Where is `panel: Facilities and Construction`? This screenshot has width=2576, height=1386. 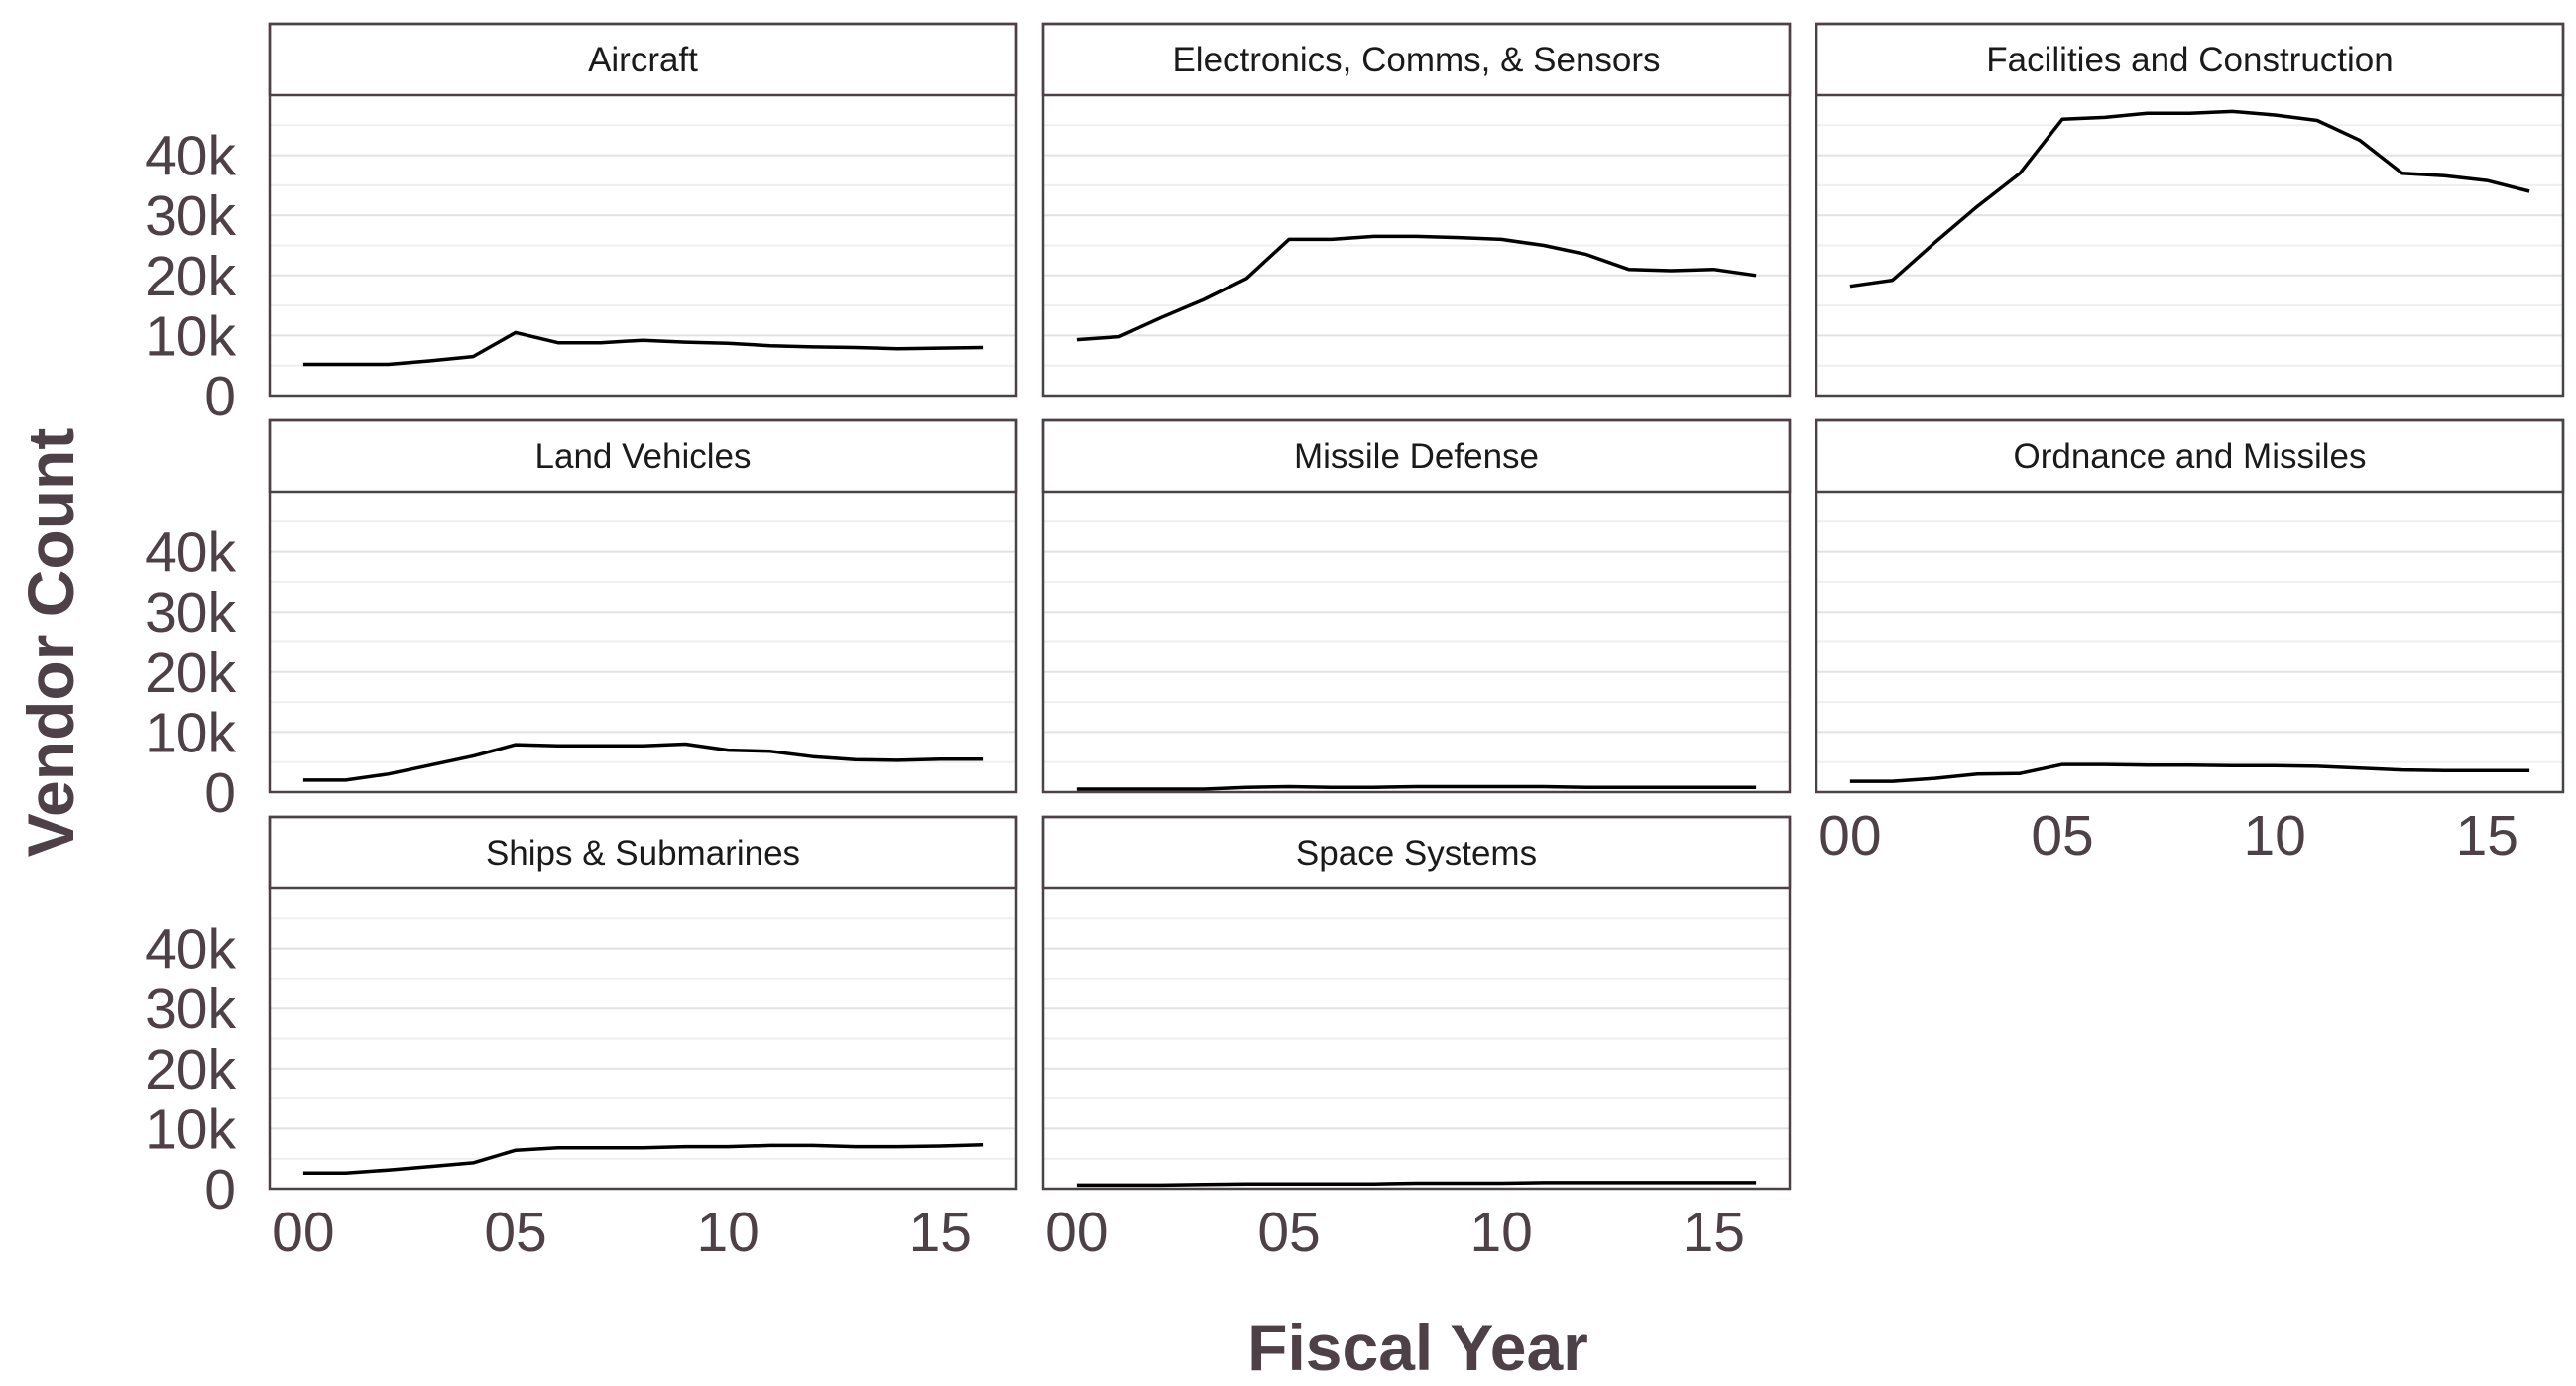 panel: Facilities and Construction is located at coordinates (2190, 210).